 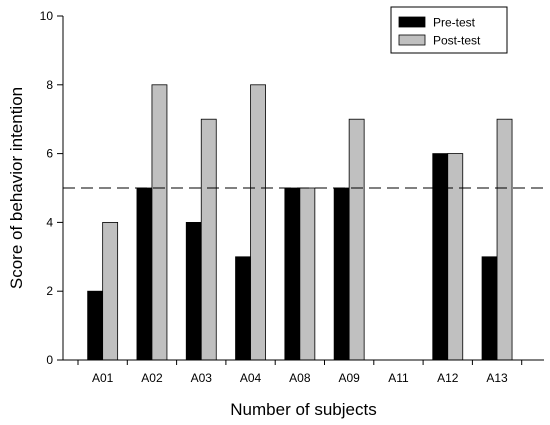 What do you see at coordinates (47, 16) in the screenshot?
I see `y-tick-label: 10` at bounding box center [47, 16].